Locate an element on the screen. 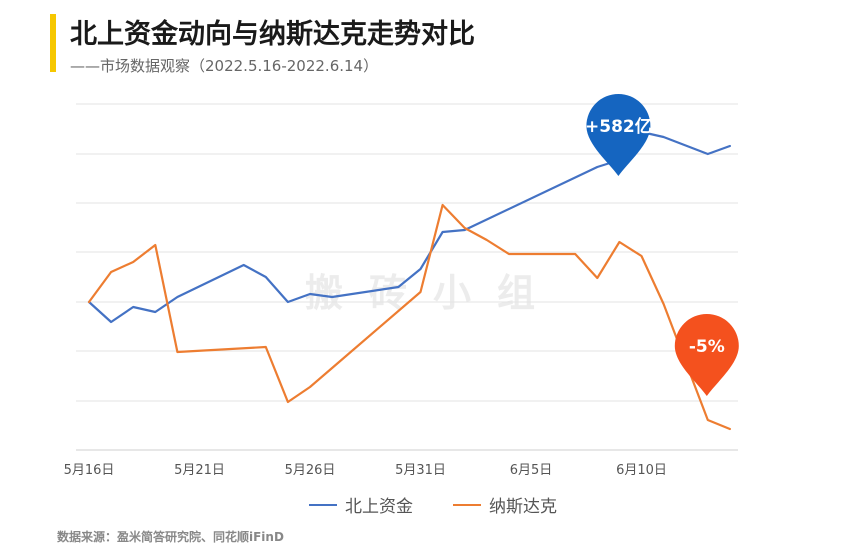 The width and height of the screenshot is (866, 551). x-tick-label: 5月26日 is located at coordinates (310, 470).